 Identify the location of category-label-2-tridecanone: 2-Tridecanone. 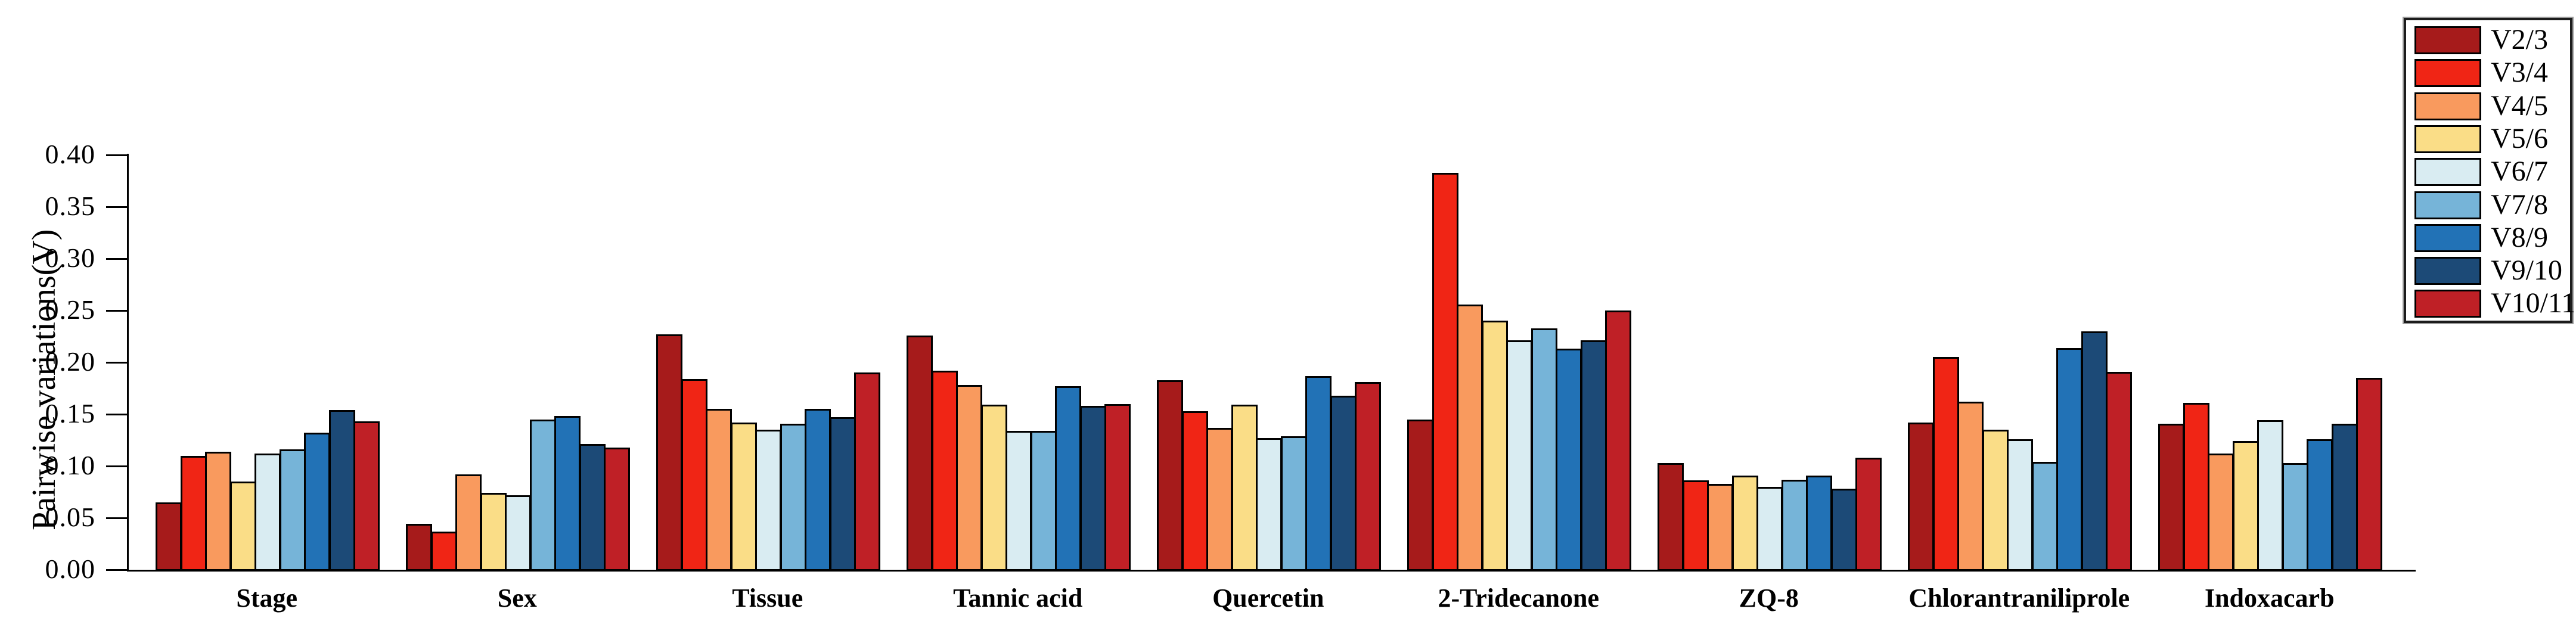
(1519, 598).